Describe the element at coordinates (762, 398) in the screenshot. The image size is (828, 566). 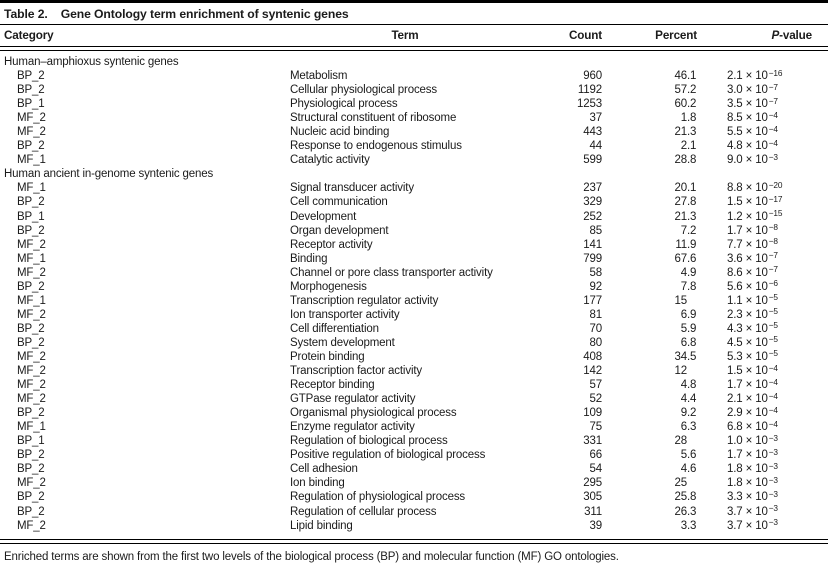
I see `pvalue-cell: 2.1 × 10−4` at that location.